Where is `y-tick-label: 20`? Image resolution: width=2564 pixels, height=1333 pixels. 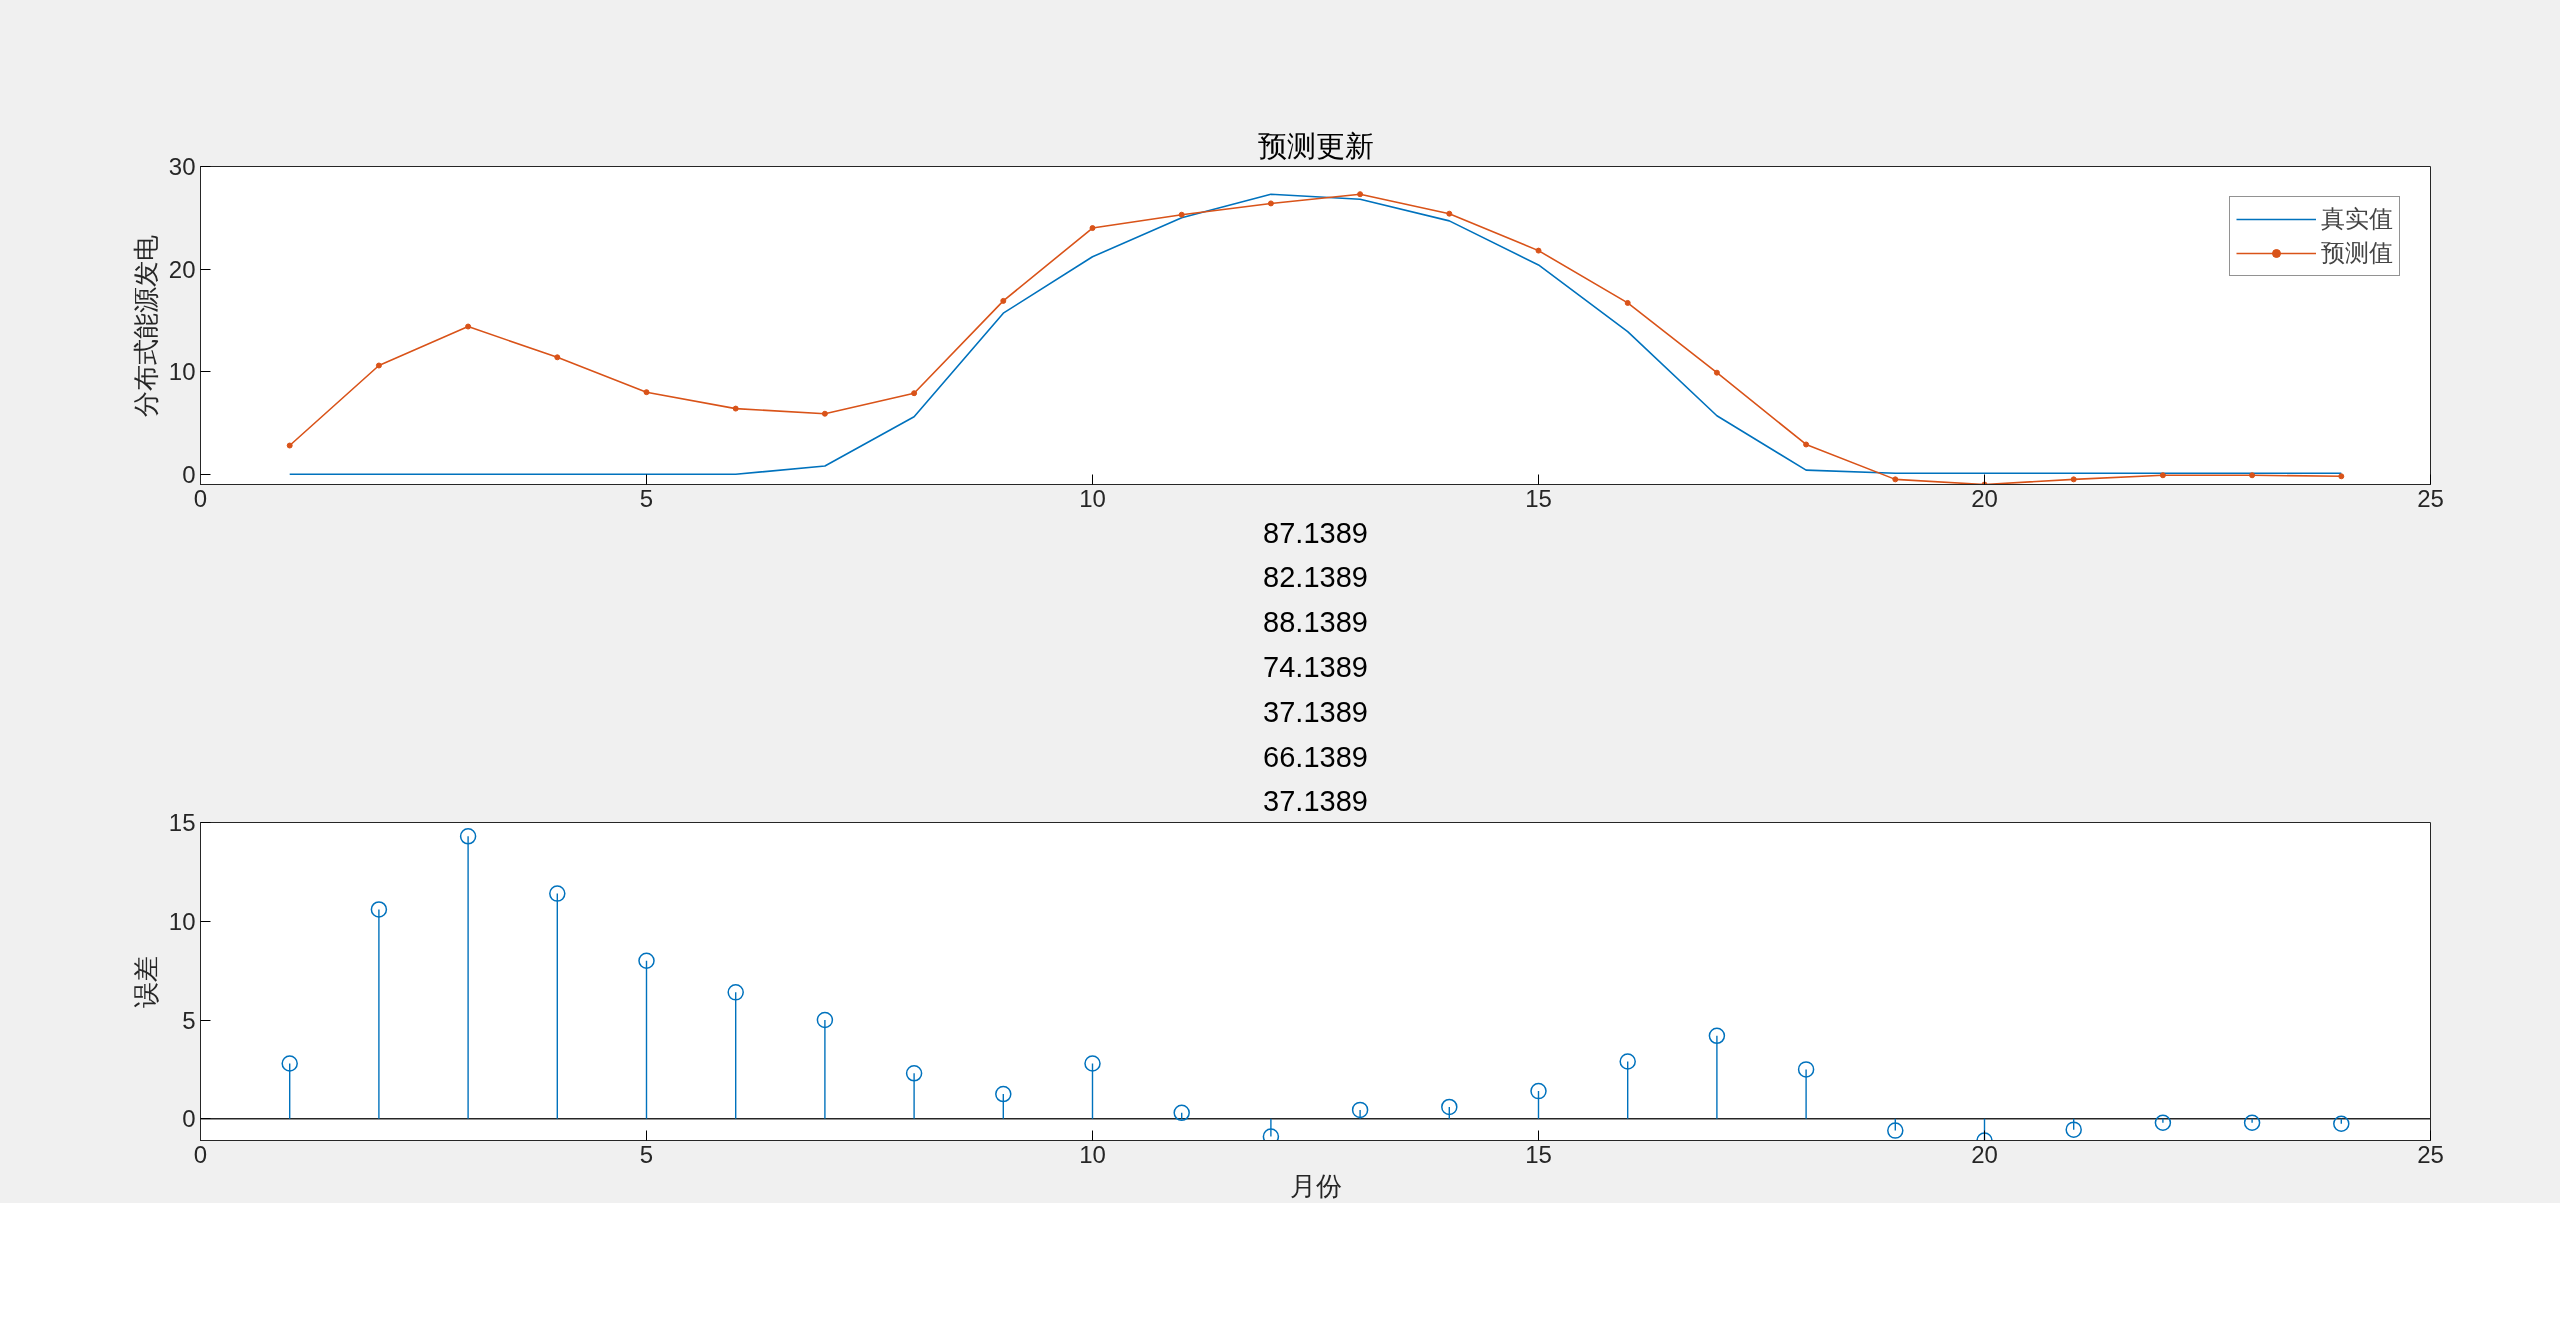
y-tick-label: 20 is located at coordinates (182, 269).